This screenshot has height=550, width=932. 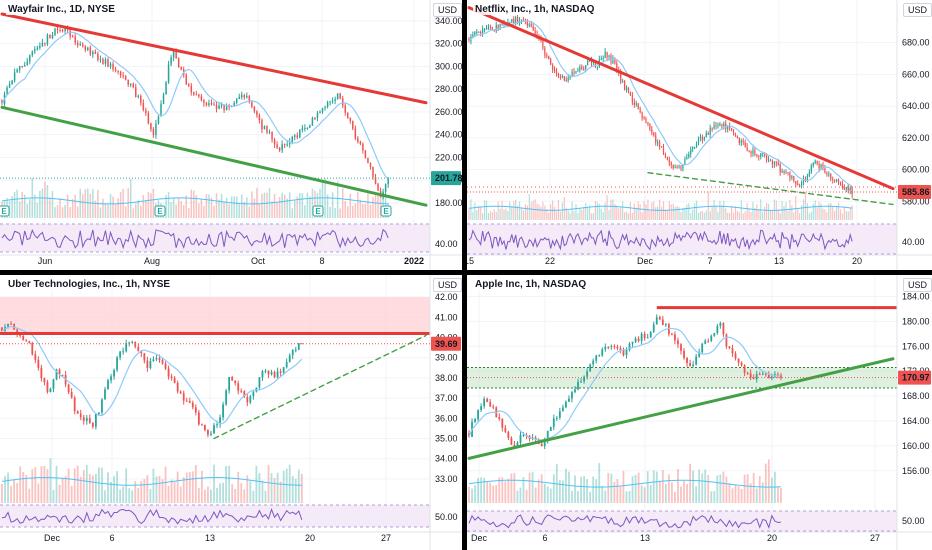 I want to click on x-tick-label: 22, so click(x=550, y=261).